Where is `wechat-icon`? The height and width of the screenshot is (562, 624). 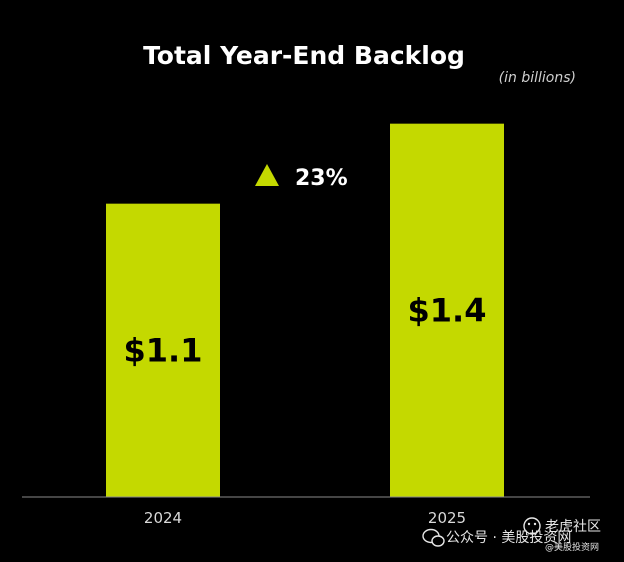 wechat-icon is located at coordinates (433, 537).